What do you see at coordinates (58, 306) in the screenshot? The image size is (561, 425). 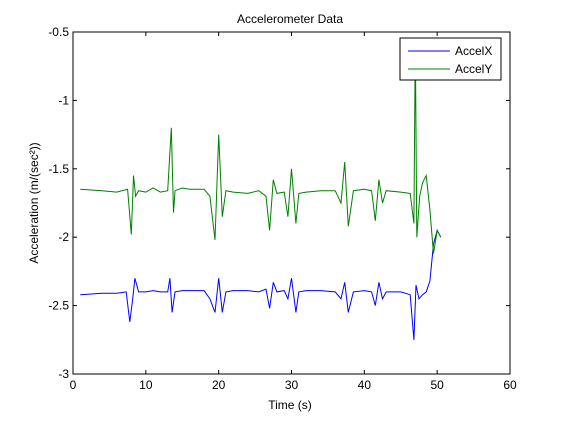 I see `y-tick-label: -2.5` at bounding box center [58, 306].